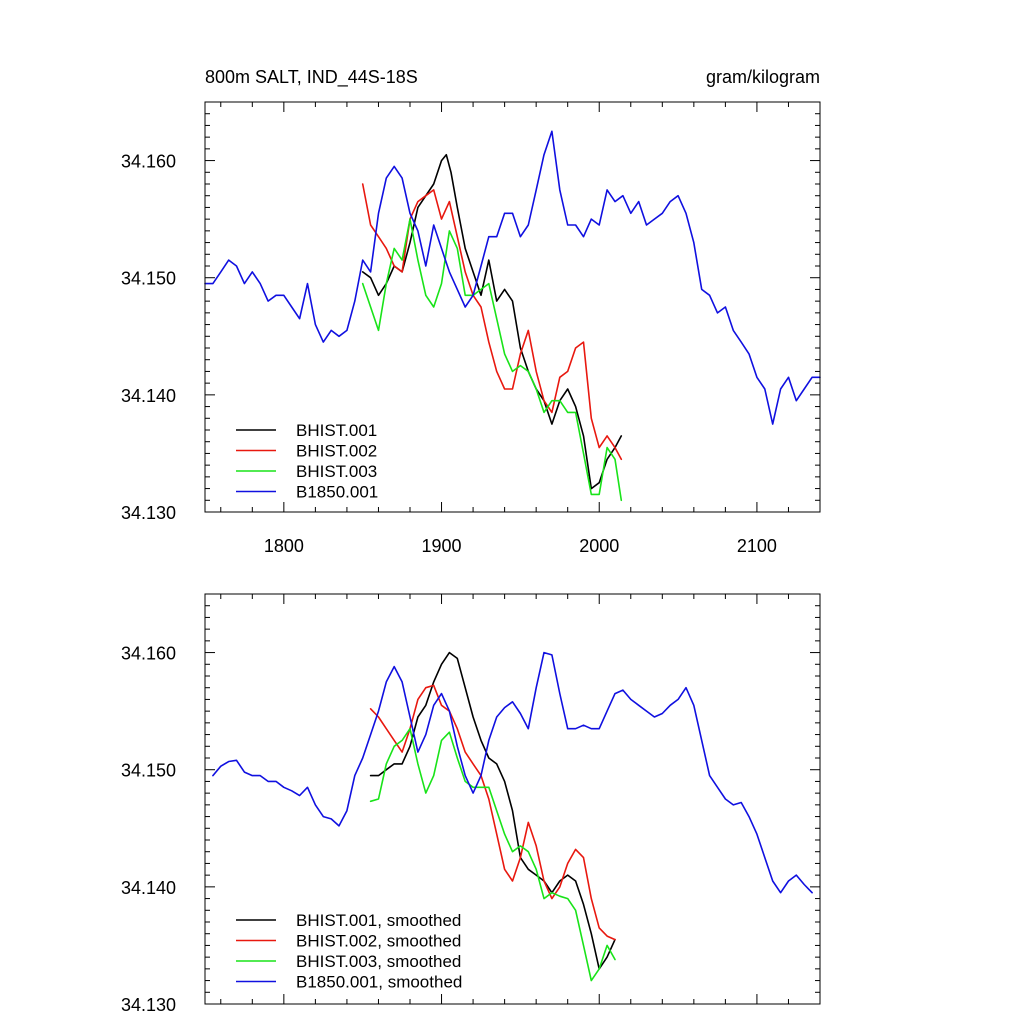 The image size is (1024, 1024). Describe the element at coordinates (337, 492) in the screenshot. I see `legend-label: B1850.001` at that location.